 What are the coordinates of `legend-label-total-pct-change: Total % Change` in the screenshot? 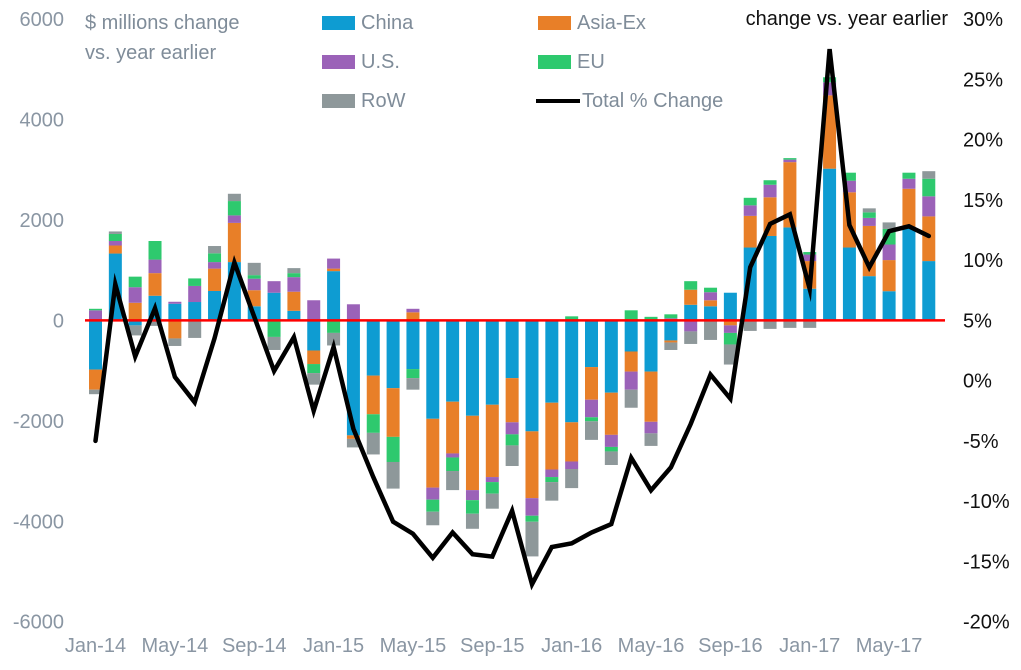 It's located at (653, 100).